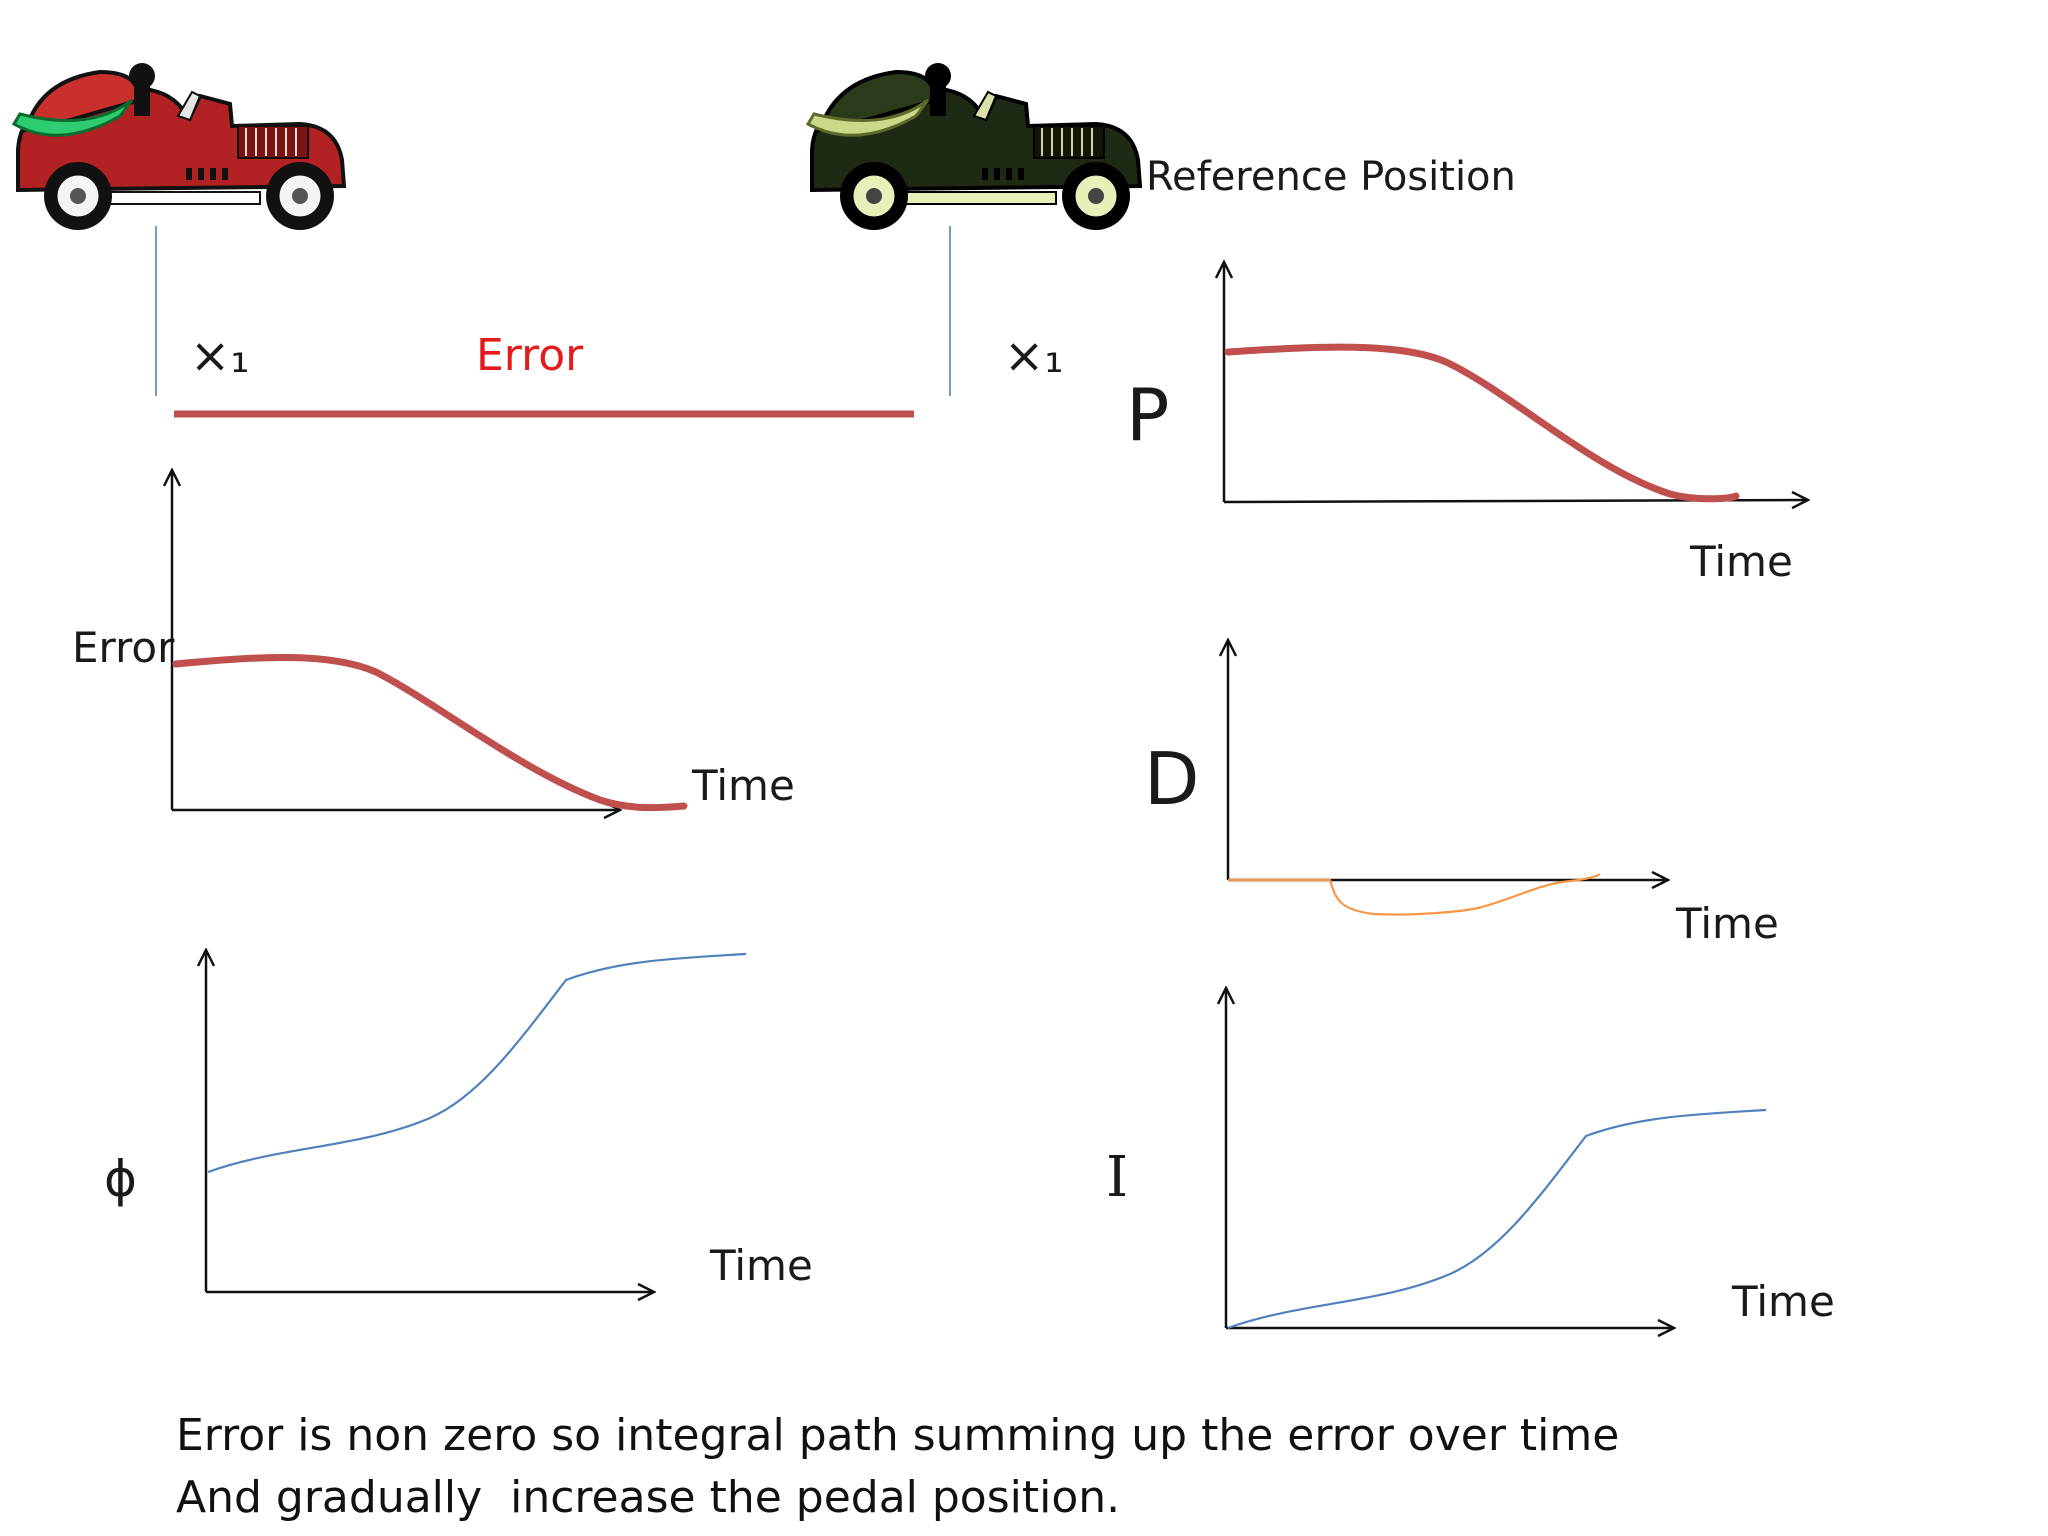 The width and height of the screenshot is (2048, 1536). I want to click on error-chart-xlabel: Time, so click(743, 785).